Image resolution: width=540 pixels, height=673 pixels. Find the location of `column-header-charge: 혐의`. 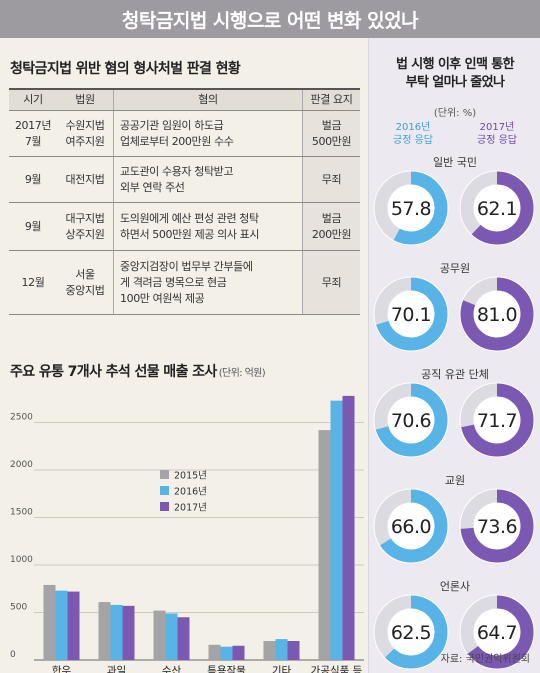

column-header-charge: 혐의 is located at coordinates (208, 100).